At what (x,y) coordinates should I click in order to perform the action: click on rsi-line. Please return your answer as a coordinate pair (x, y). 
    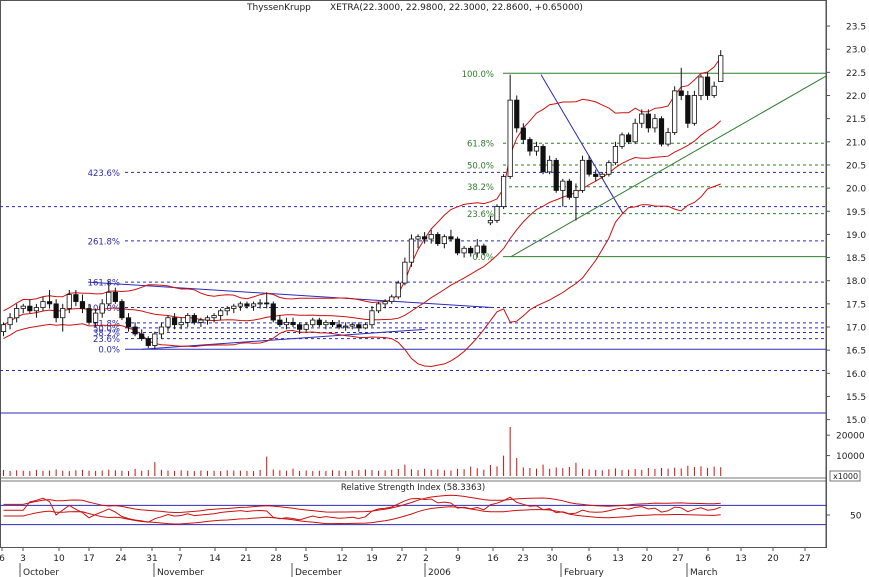
    Looking at the image, I should click on (362, 509).